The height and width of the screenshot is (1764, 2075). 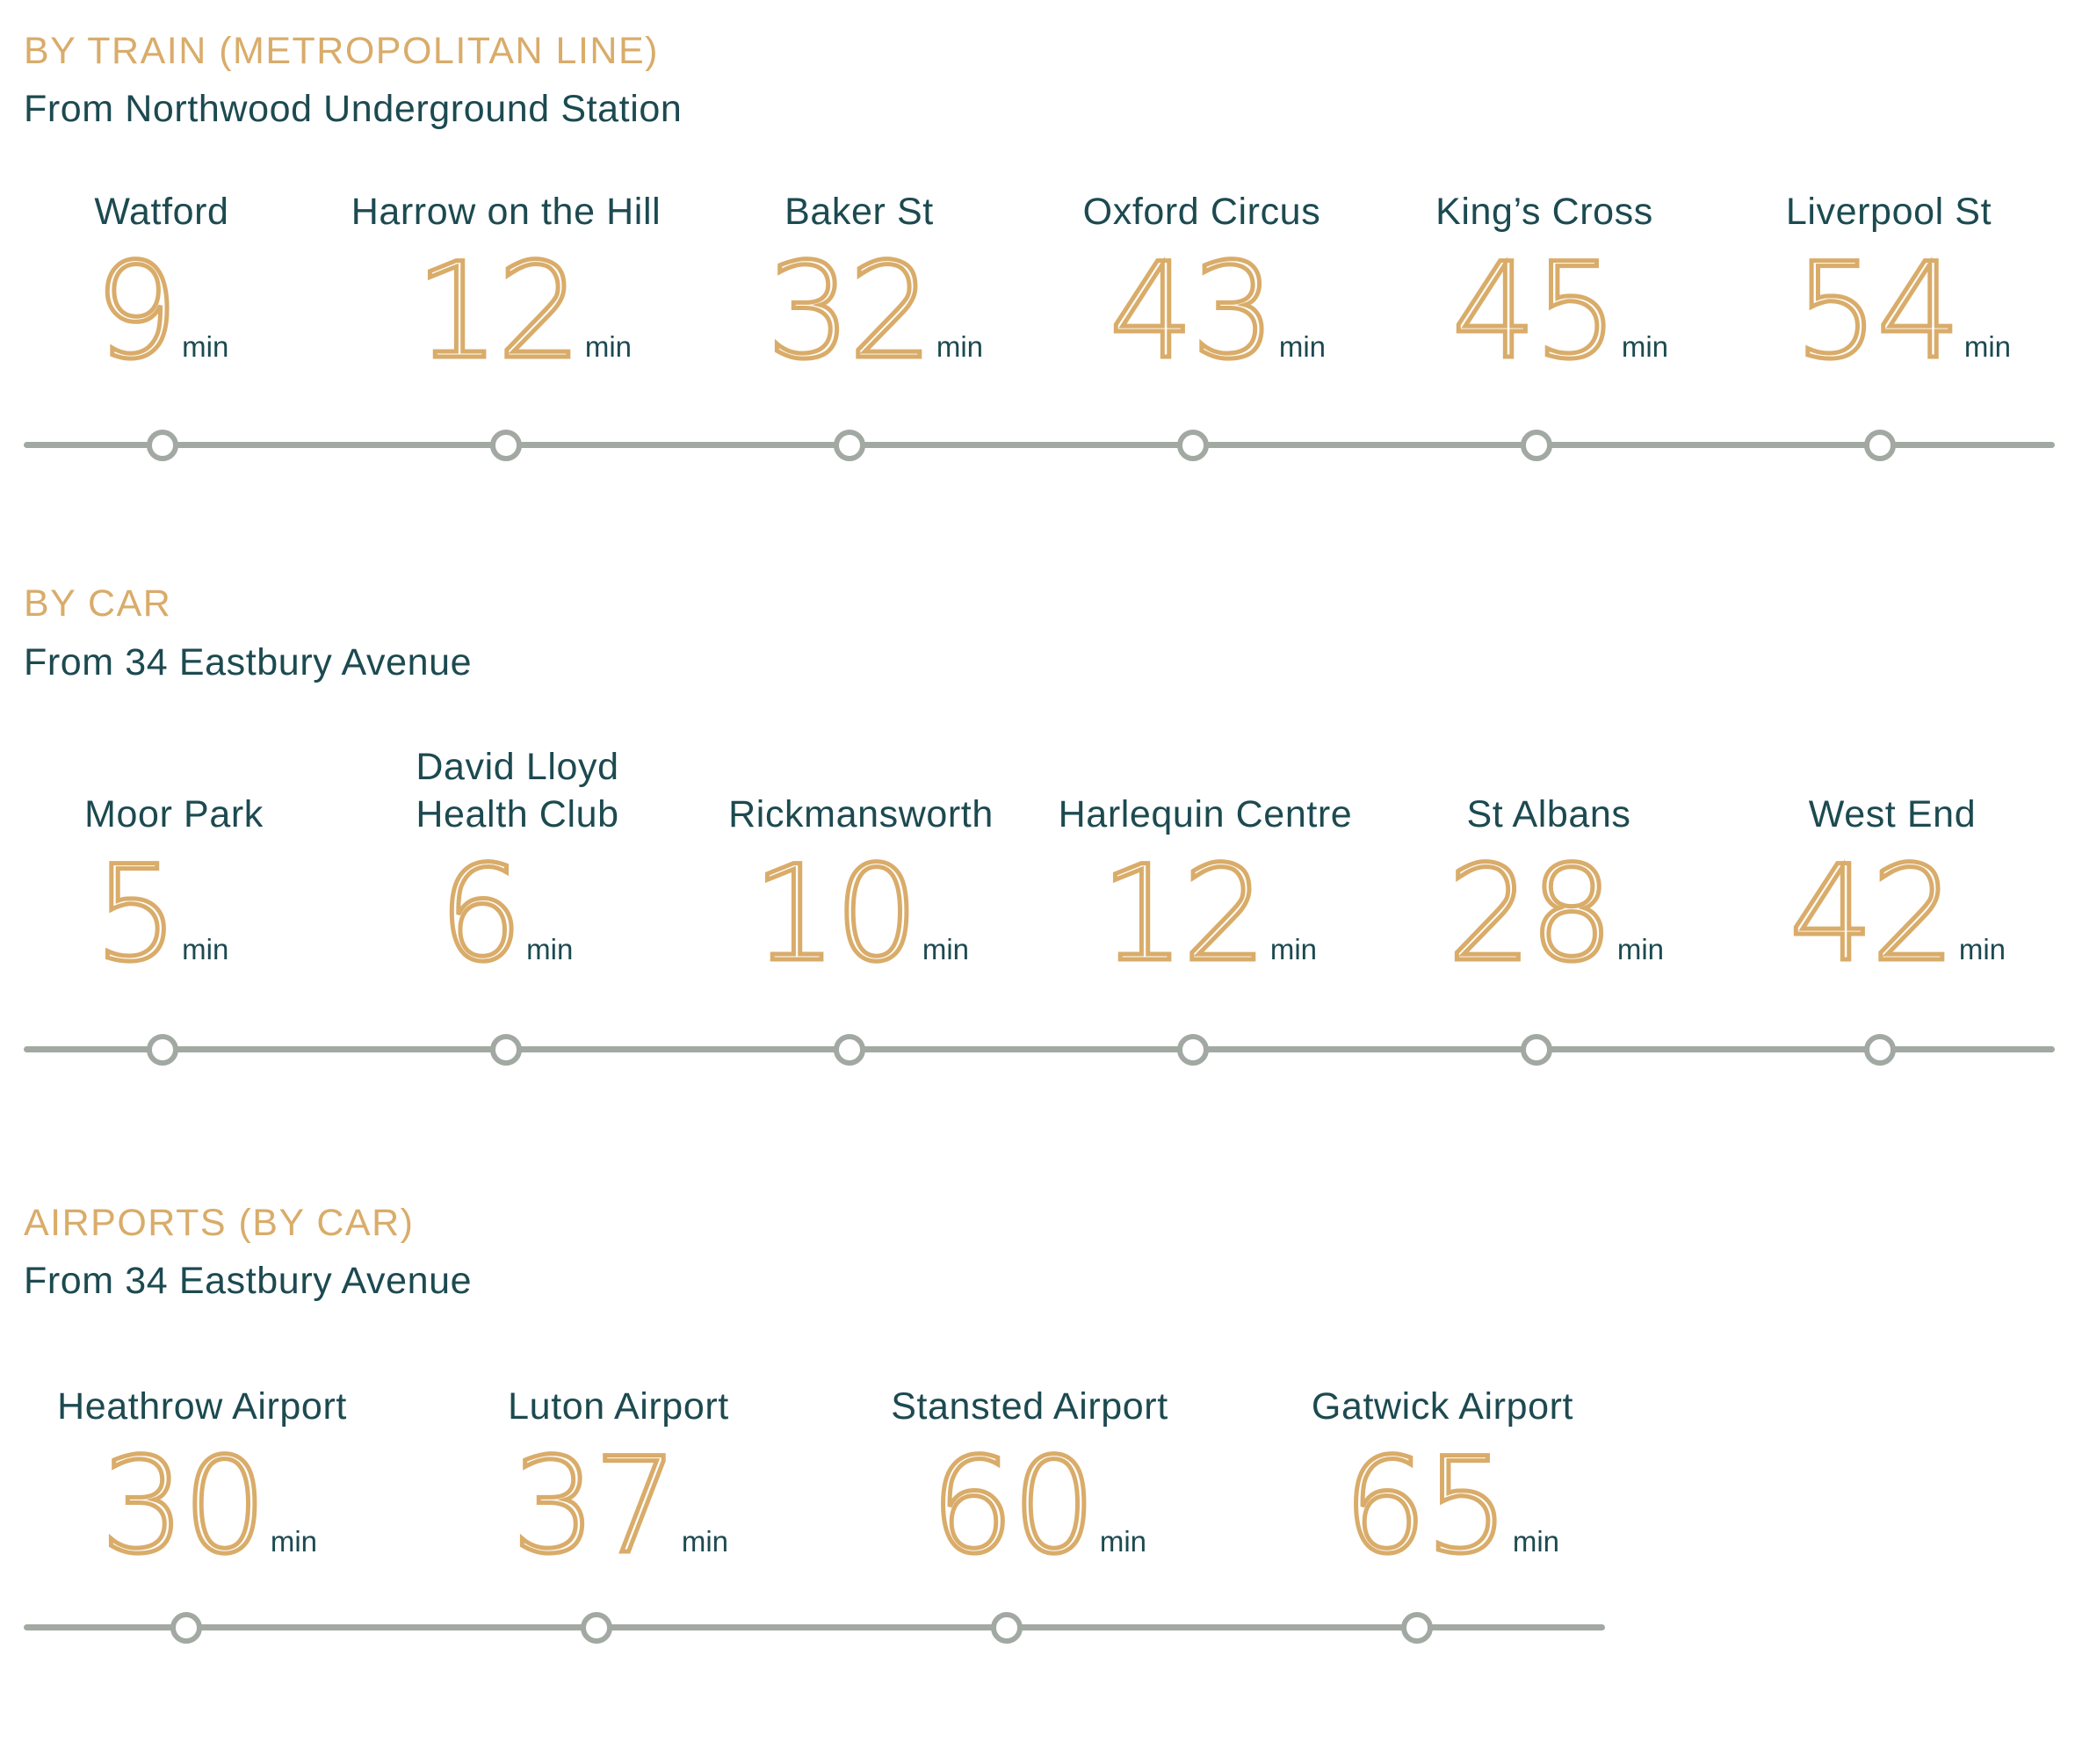 I want to click on airport-stop-stansted: Stansted Airport, so click(x=1029, y=1400).